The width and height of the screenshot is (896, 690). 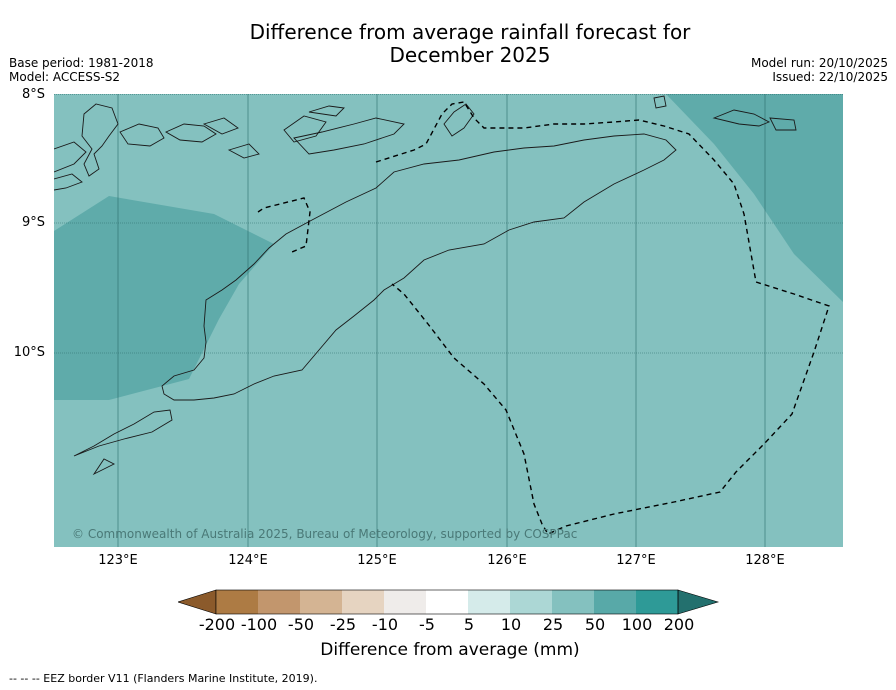 I want to click on base-period-text: Base period: 1981-2018, so click(x=81, y=63).